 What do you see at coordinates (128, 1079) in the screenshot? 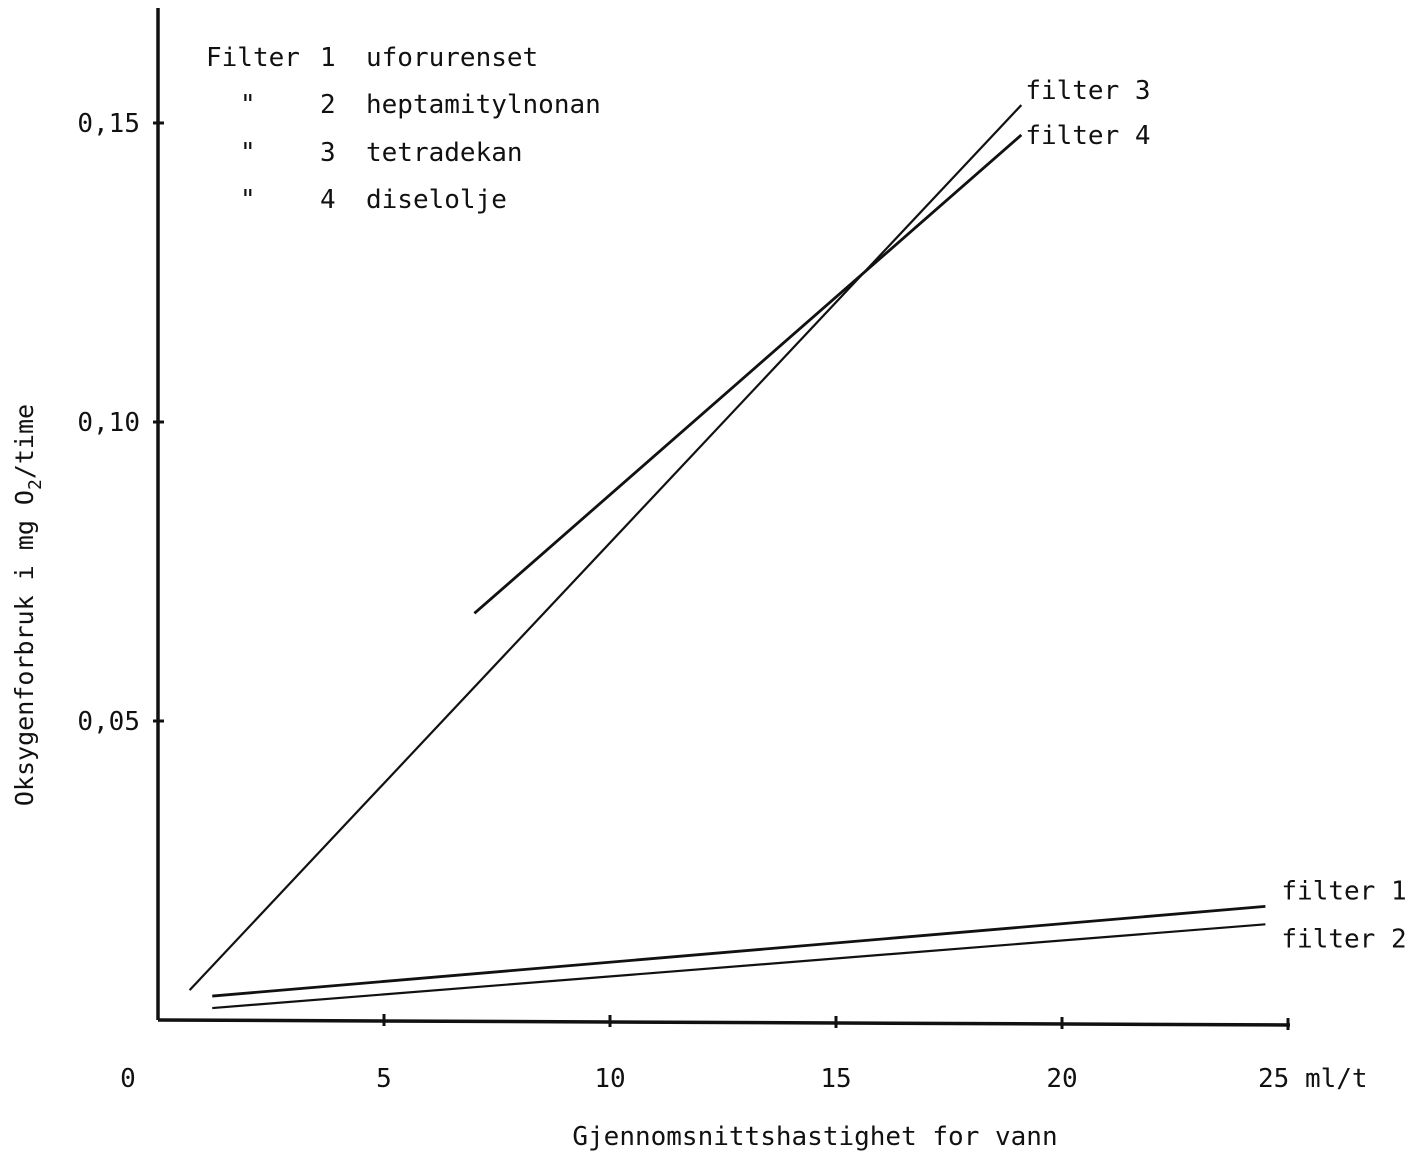
I see `x-origin-label: 0` at bounding box center [128, 1079].